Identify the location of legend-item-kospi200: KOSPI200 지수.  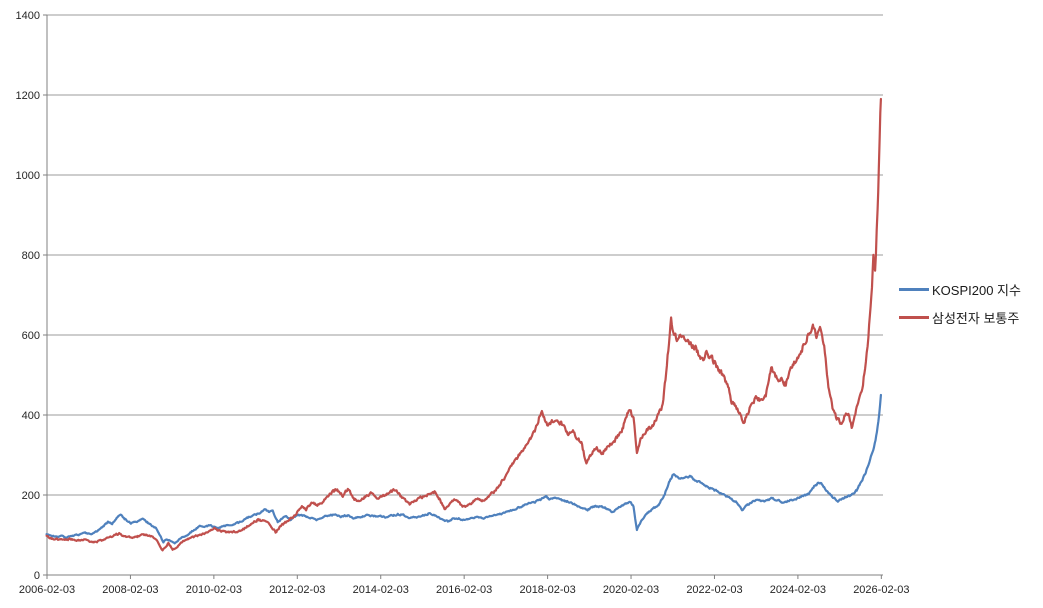
(960, 289).